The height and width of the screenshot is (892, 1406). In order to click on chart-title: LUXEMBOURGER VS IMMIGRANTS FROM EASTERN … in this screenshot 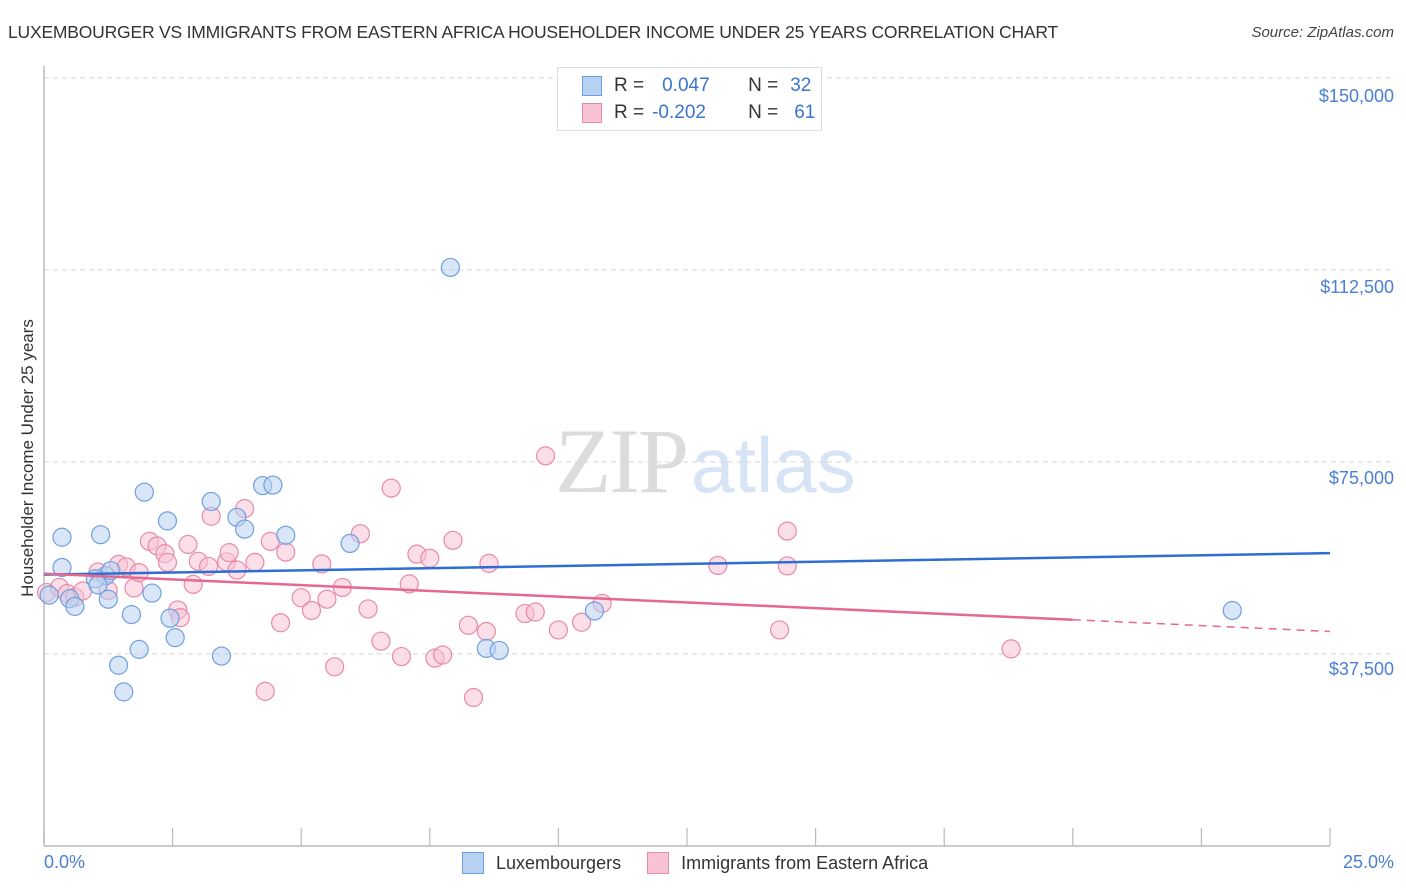, I will do `click(533, 32)`.